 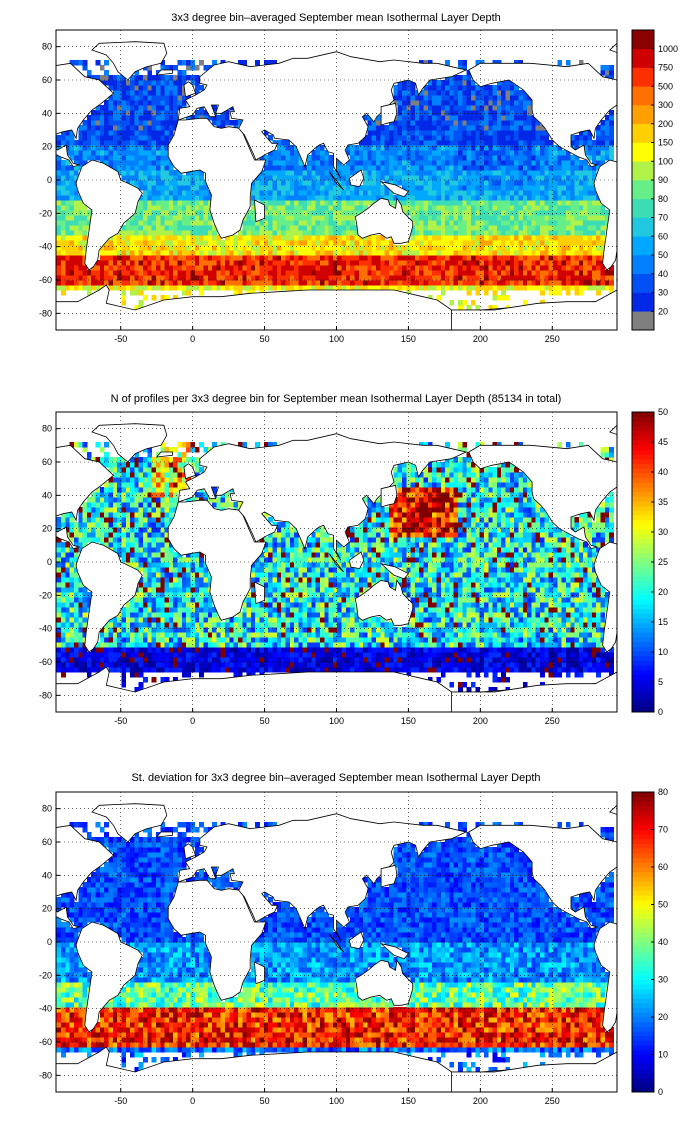 What do you see at coordinates (643, 77) in the screenshot?
I see `colorbar-segment` at bounding box center [643, 77].